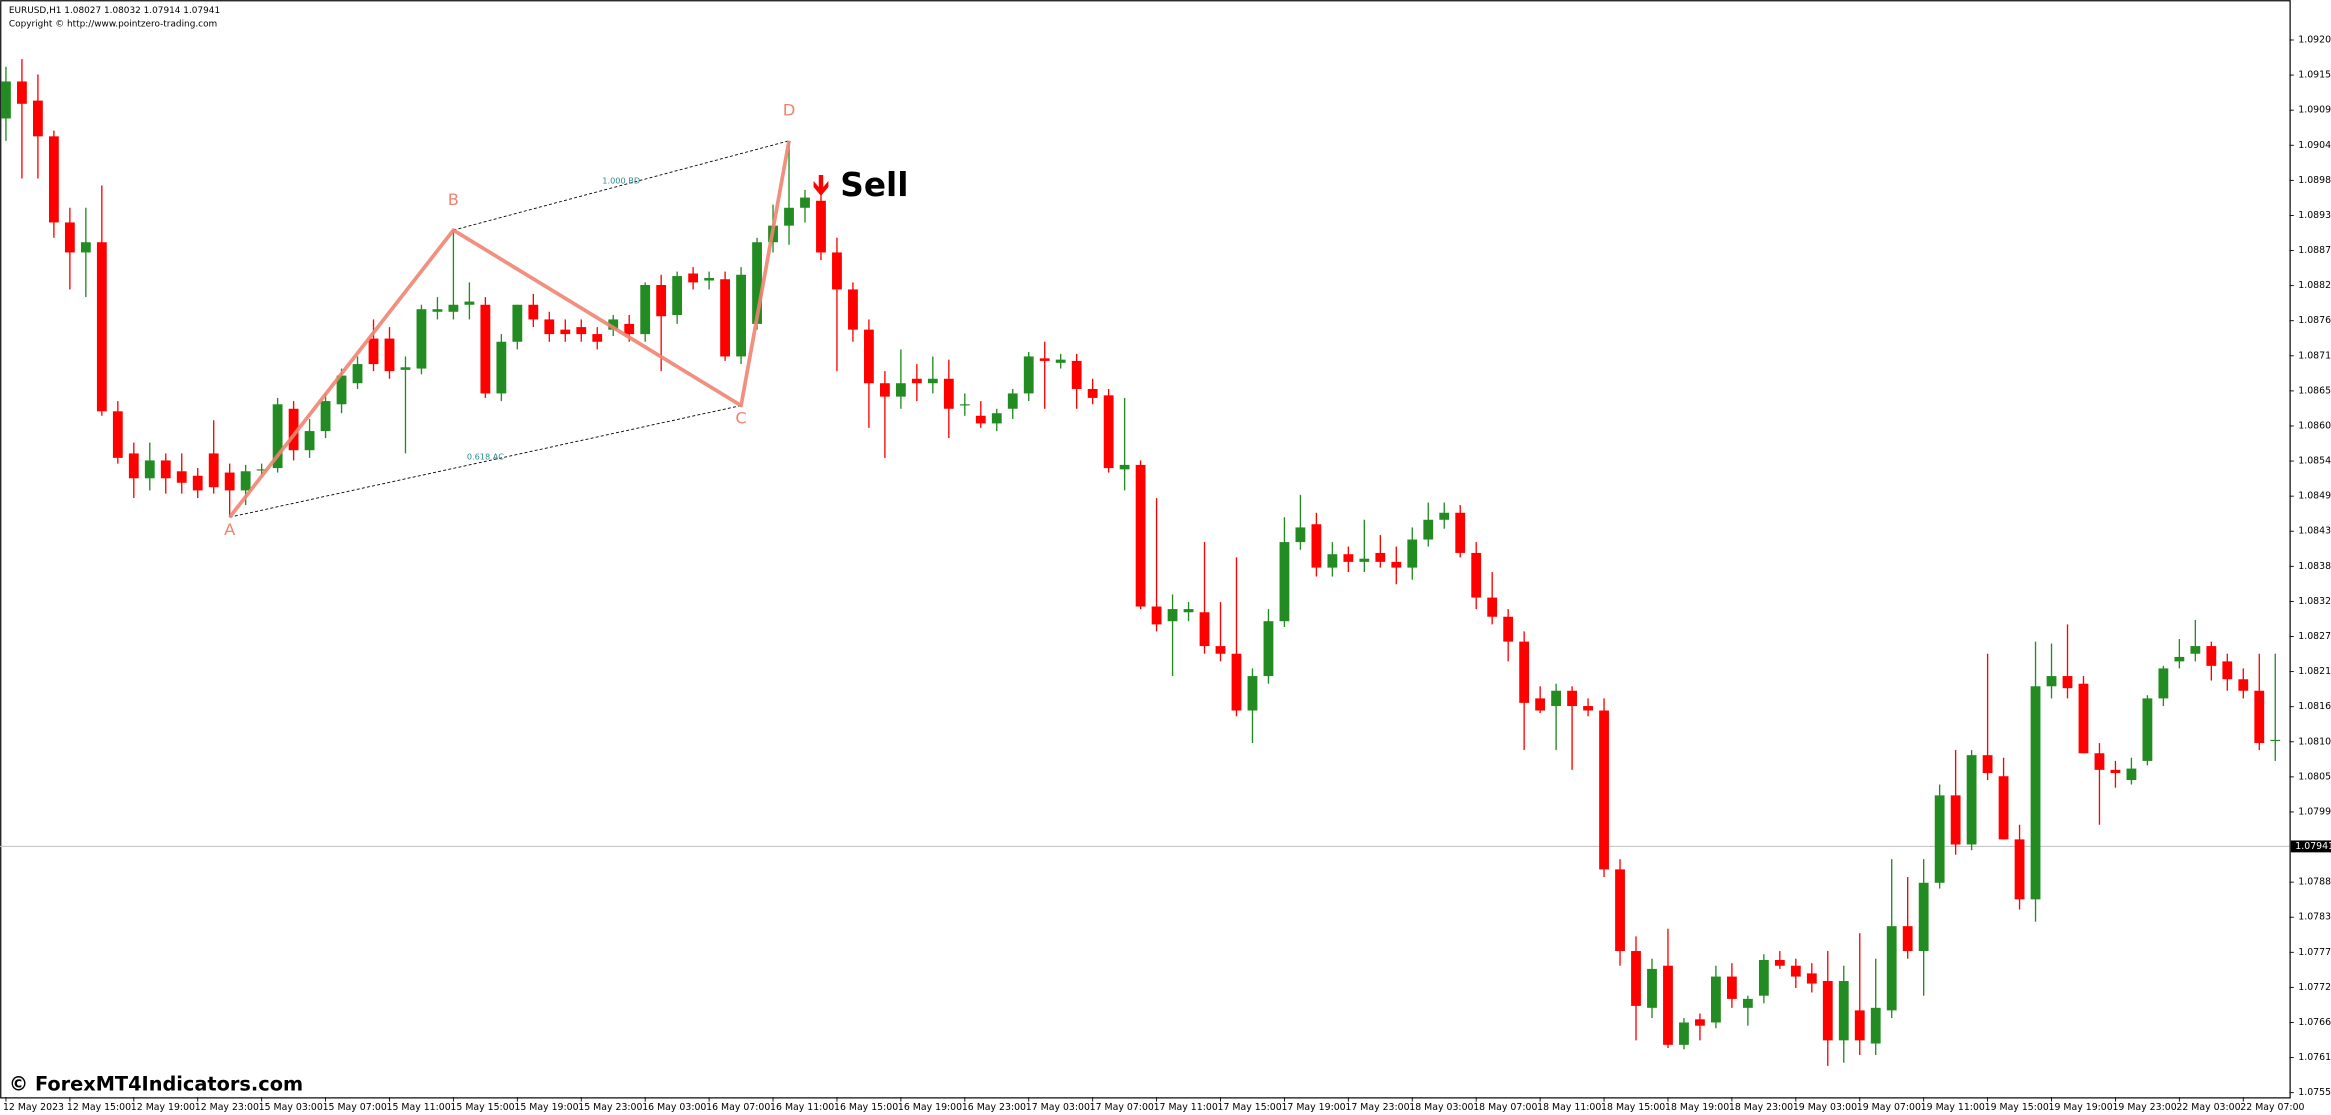 This screenshot has height=1115, width=2331. What do you see at coordinates (2314, 285) in the screenshot?
I see `y-tick-label: 1.08820` at bounding box center [2314, 285].